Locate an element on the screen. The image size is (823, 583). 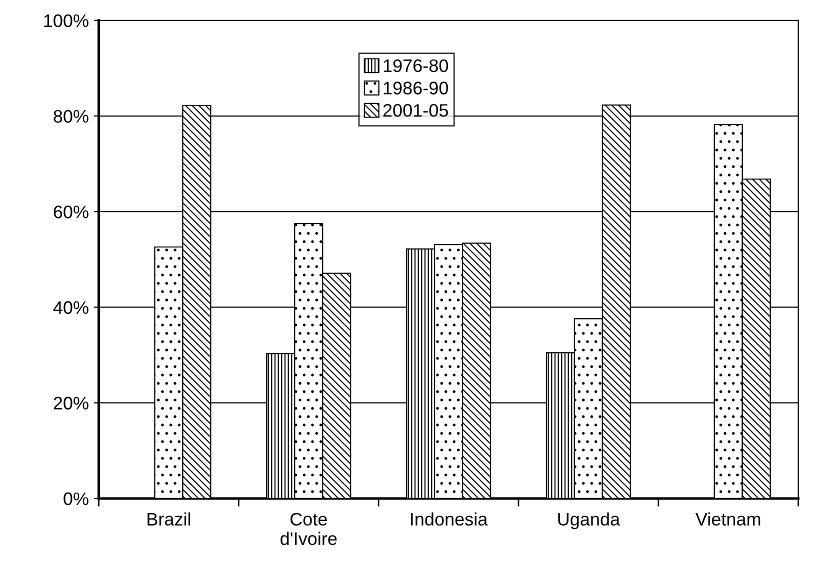
x-tick-label: Cote d'Ivoire is located at coordinates (308, 529).